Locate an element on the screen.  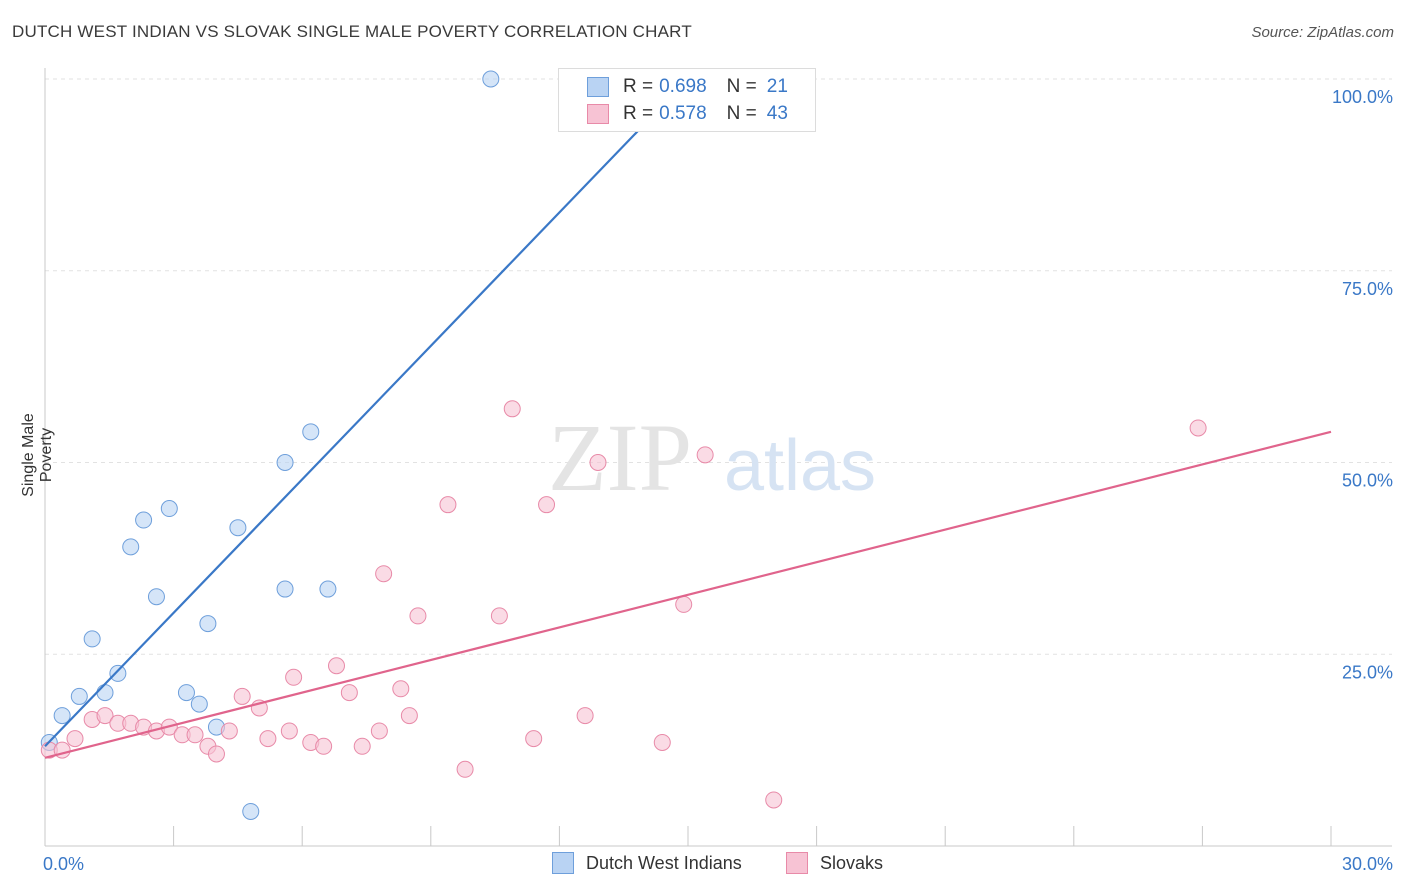
series-legend-dutch: Dutch West Indians is located at coordinates (647, 863).